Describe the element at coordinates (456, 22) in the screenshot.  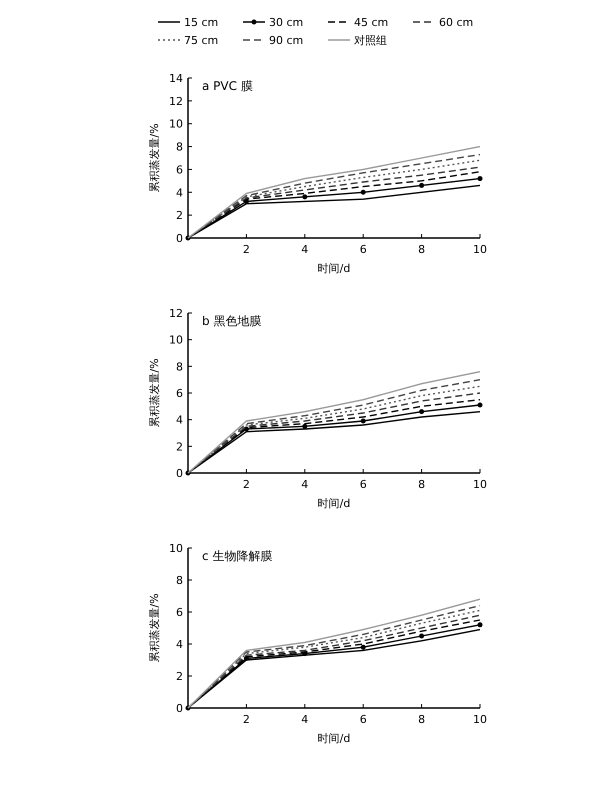
I see `legend-label: 60 cm` at that location.